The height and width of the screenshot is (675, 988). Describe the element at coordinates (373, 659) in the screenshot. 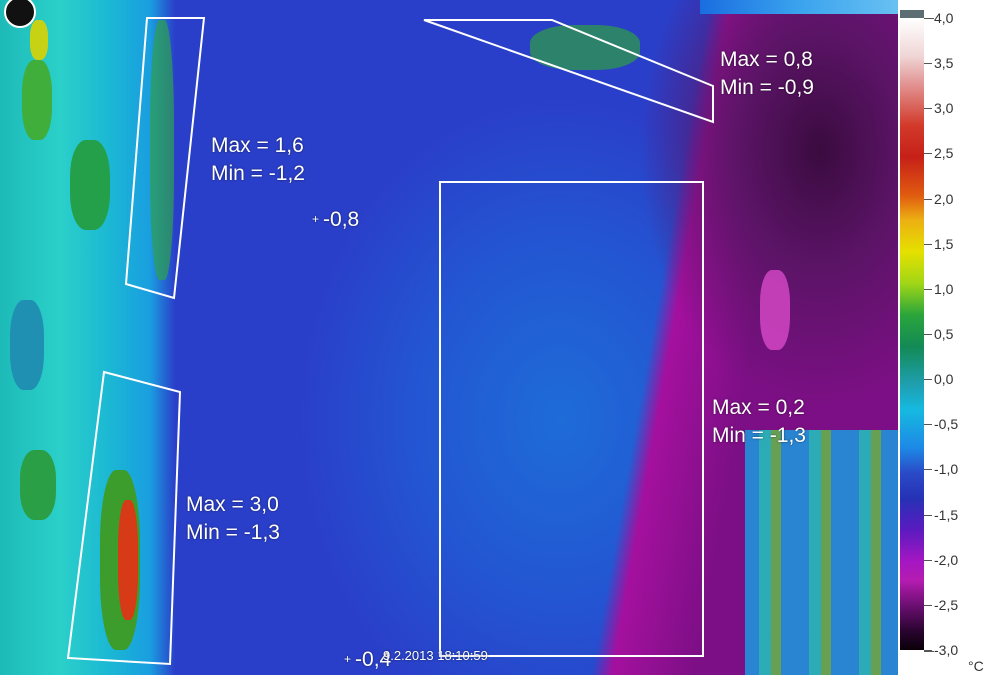

I see `spot-2-value: -0,4` at that location.